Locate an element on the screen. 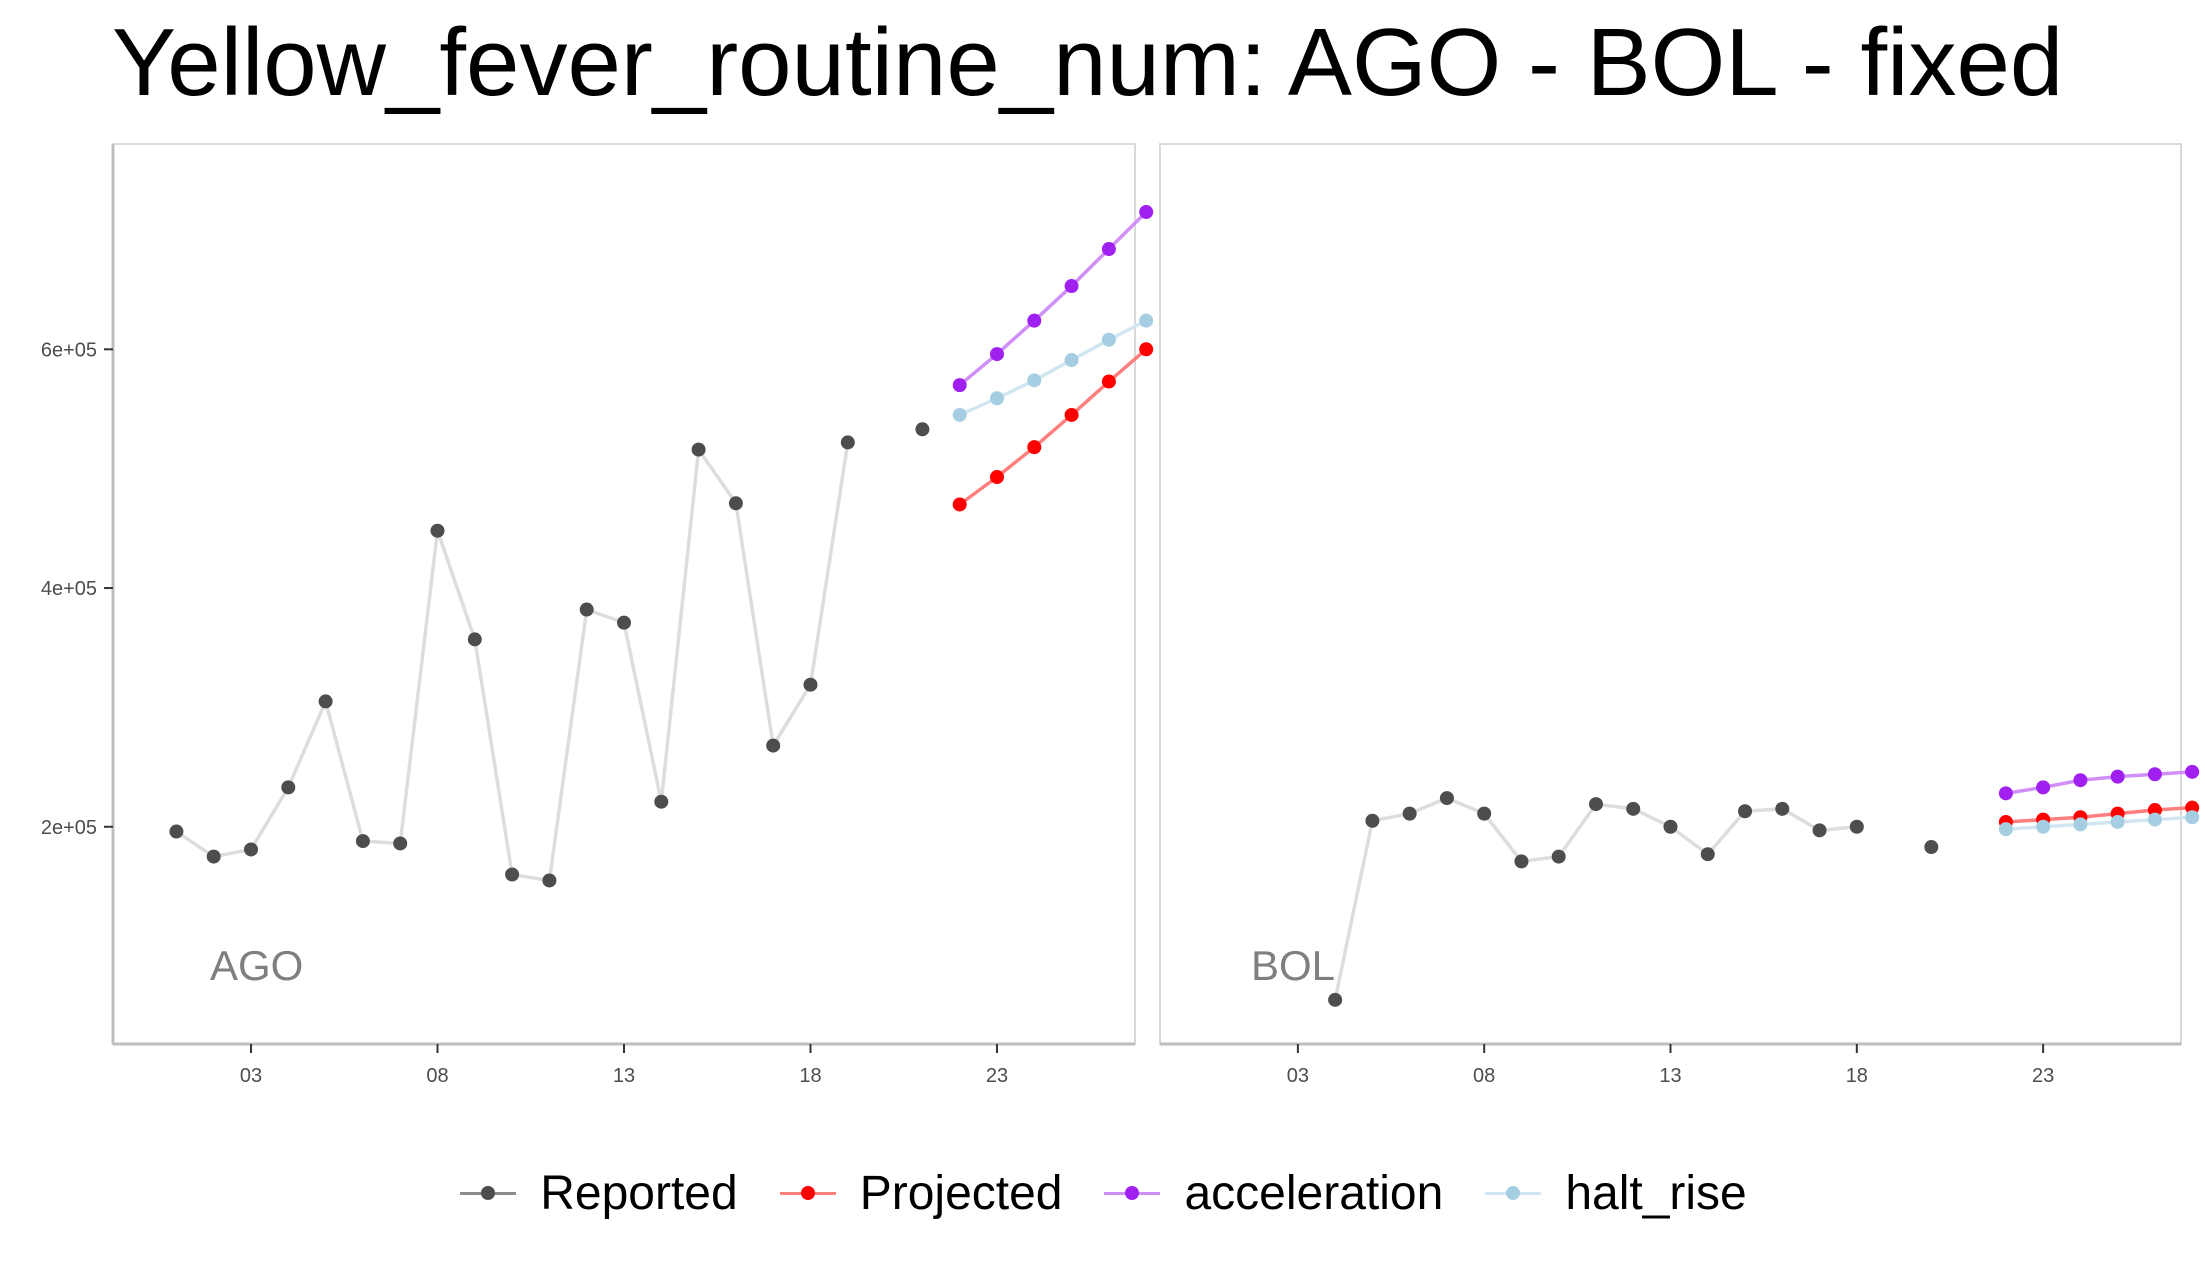 The height and width of the screenshot is (1275, 2205). legend-label: Reported is located at coordinates (639, 1193).